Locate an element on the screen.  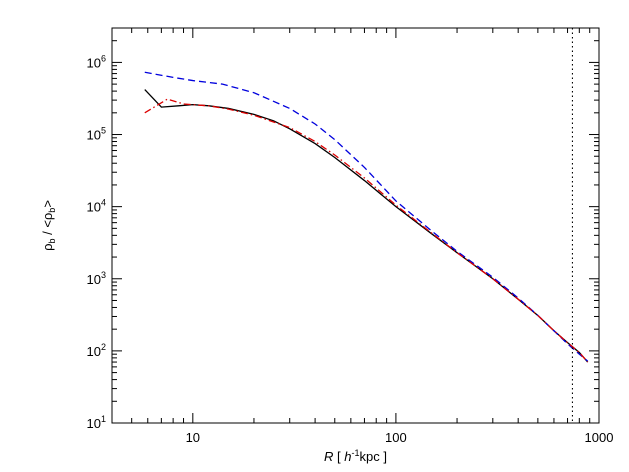
y-axis-label-sub: b is located at coordinates (52, 241).